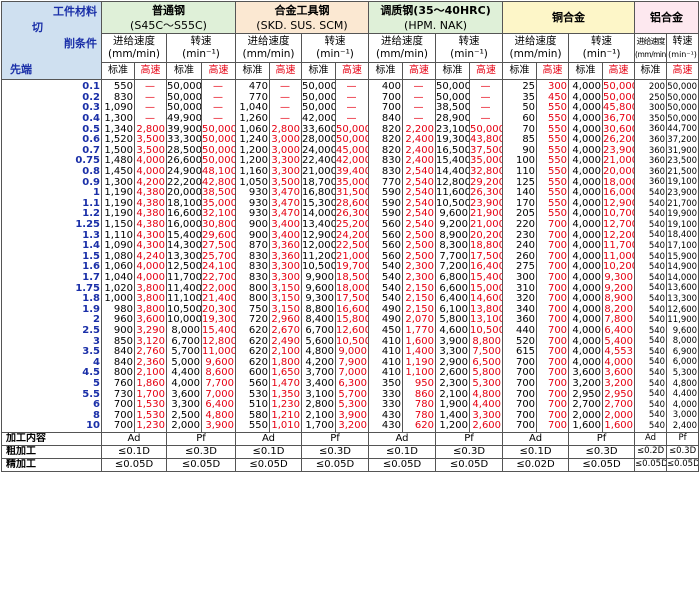  I want to click on cell-value: 12,600, so click(683, 310).